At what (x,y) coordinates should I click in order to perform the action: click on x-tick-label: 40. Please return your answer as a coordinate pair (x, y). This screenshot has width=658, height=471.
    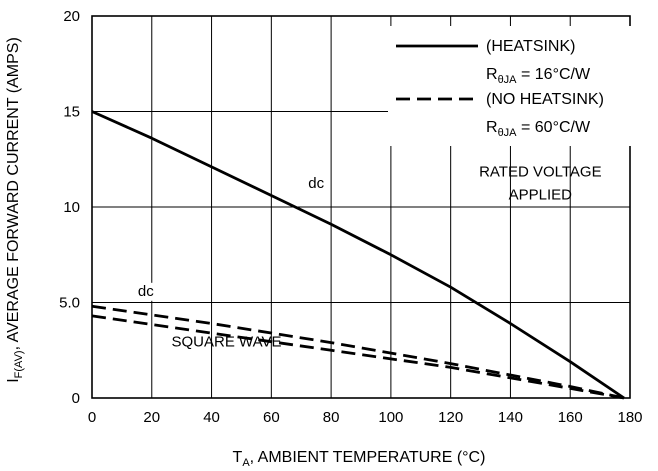
    Looking at the image, I should click on (211, 417).